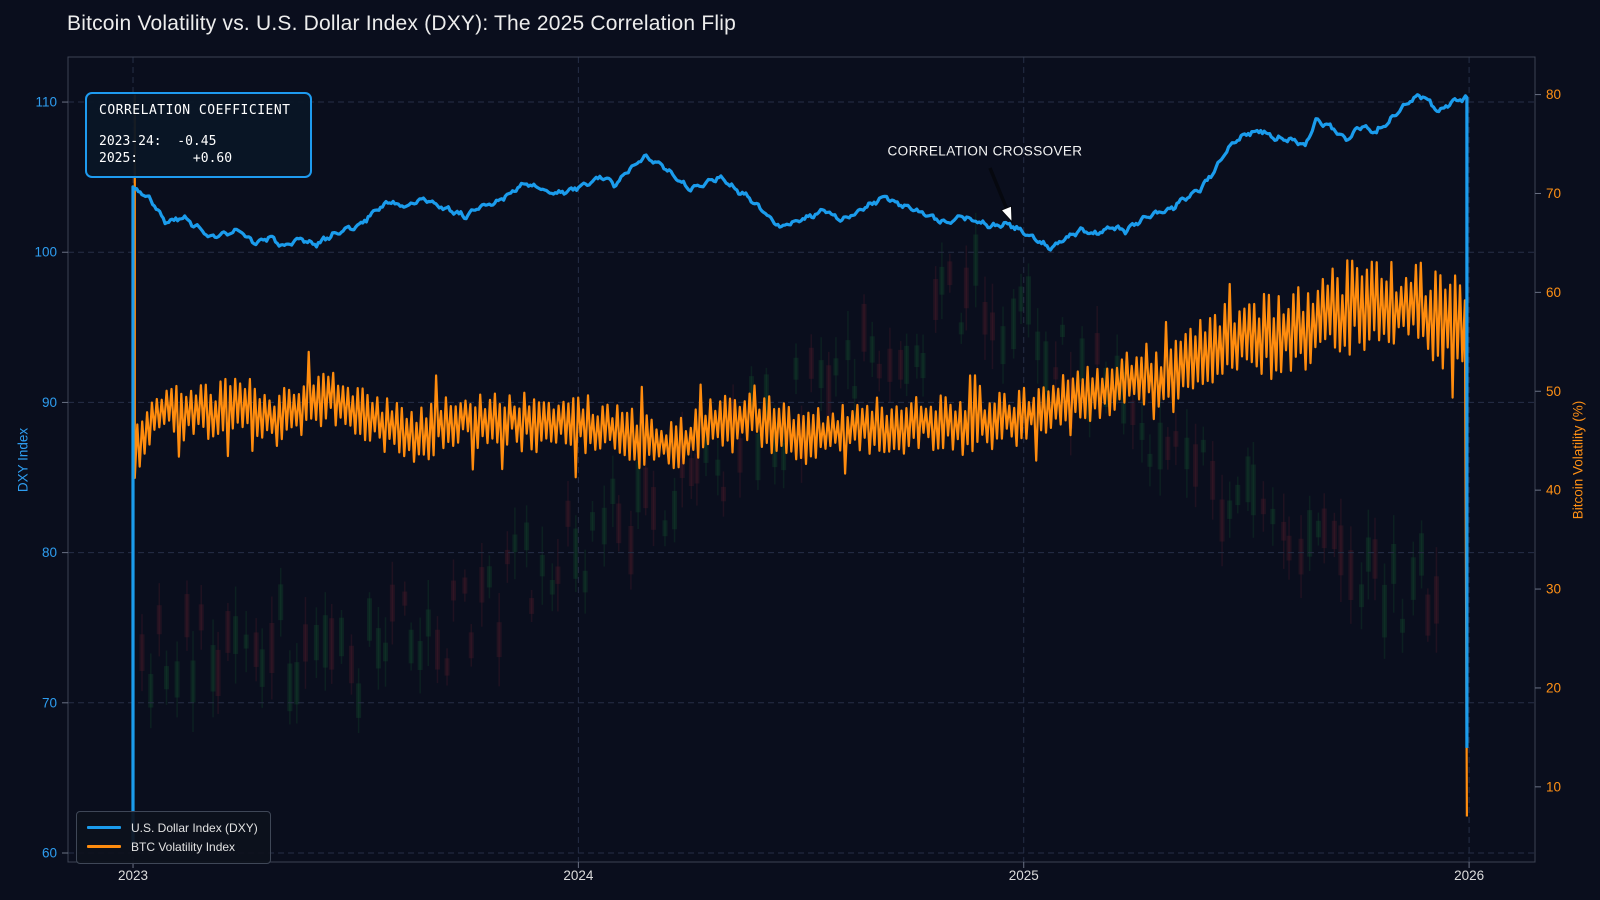 This screenshot has height=900, width=1600. Describe the element at coordinates (49, 552) in the screenshot. I see `left-tick-label-80: 80` at that location.